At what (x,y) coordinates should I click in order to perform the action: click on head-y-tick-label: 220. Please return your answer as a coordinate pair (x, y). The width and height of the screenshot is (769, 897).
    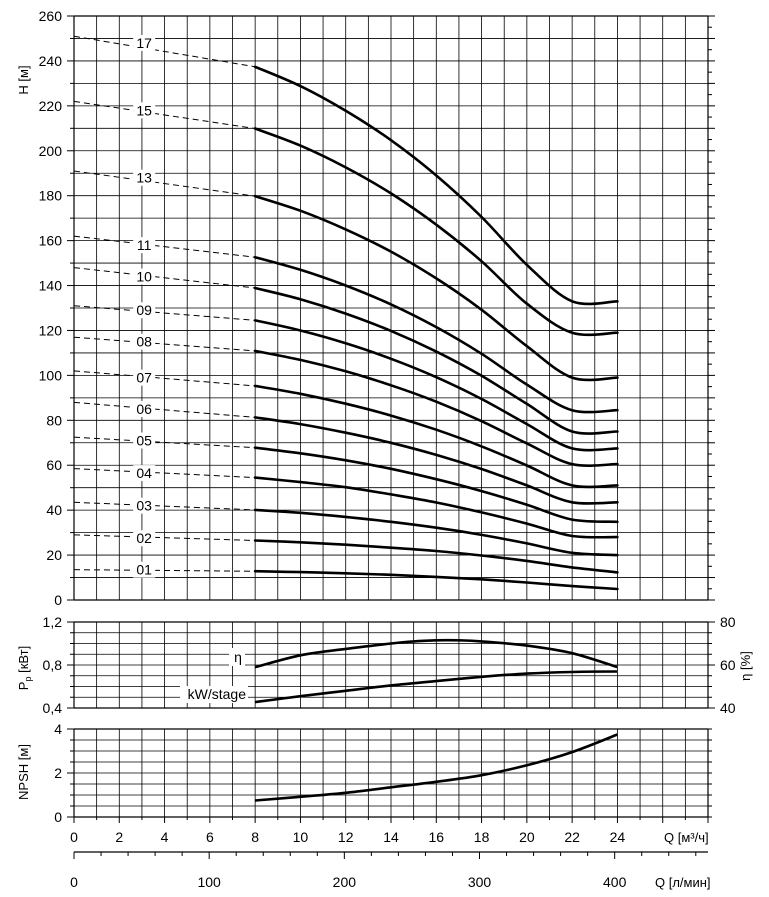
    Looking at the image, I should click on (51, 106).